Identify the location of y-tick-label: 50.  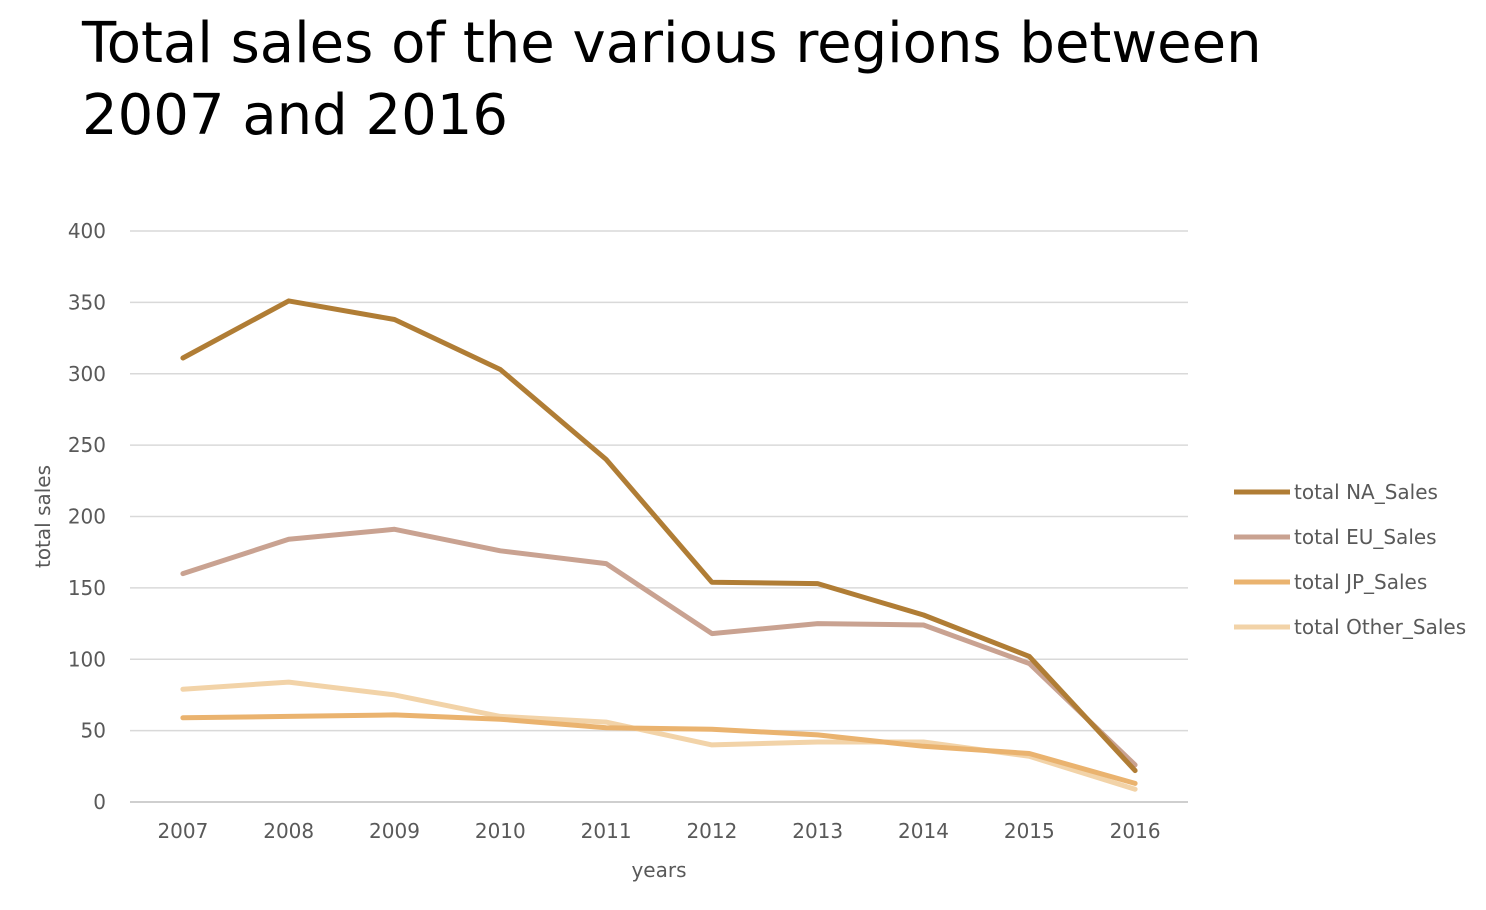
(93, 731).